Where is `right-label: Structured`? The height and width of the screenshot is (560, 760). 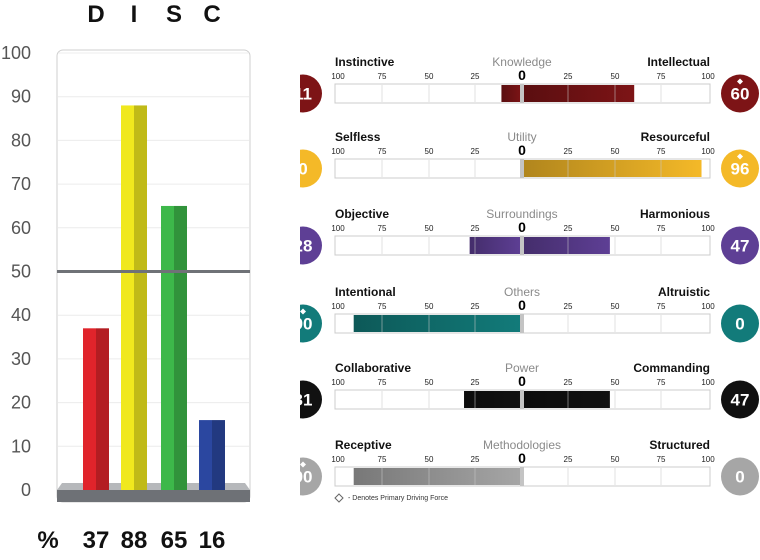
right-label: Structured is located at coordinates (679, 445).